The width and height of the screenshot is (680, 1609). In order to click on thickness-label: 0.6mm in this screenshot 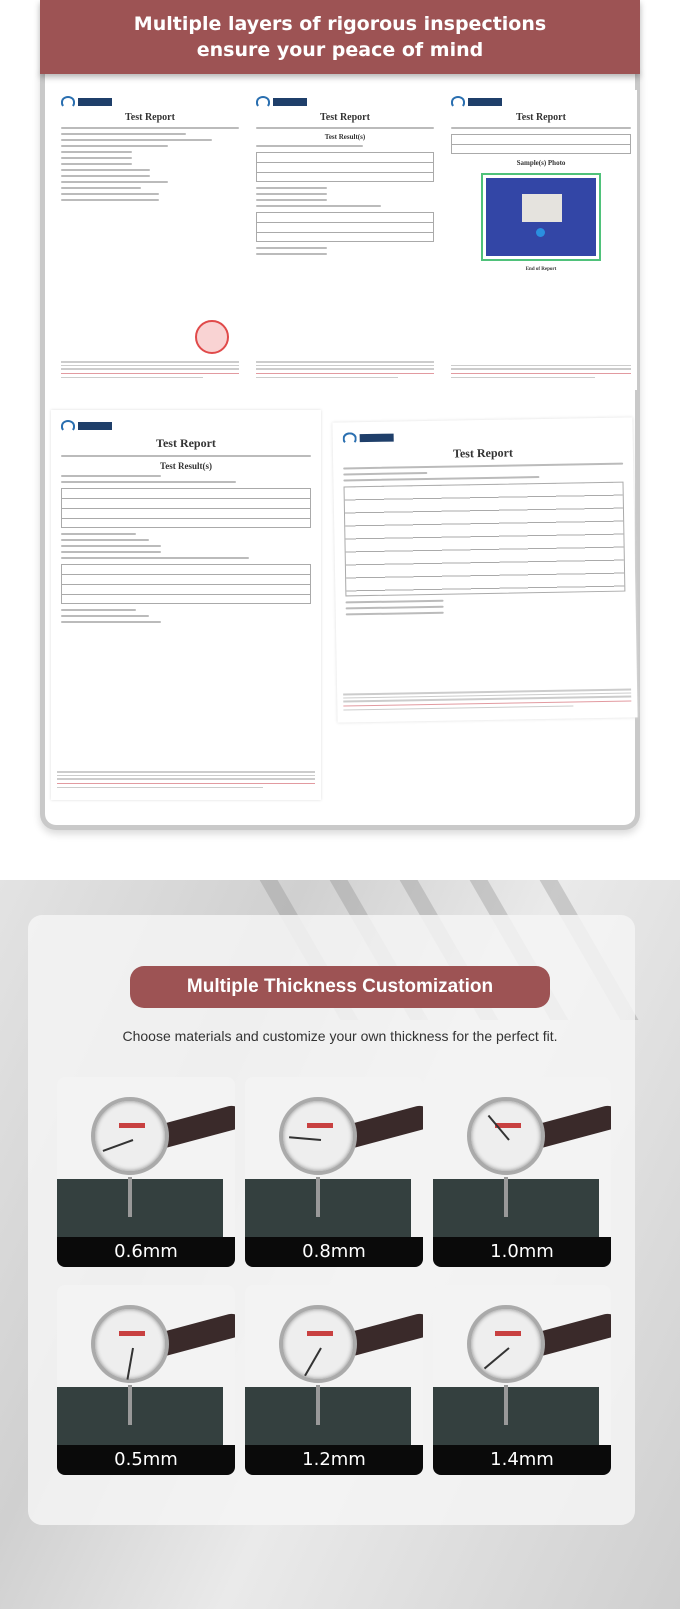, I will do `click(146, 1252)`.